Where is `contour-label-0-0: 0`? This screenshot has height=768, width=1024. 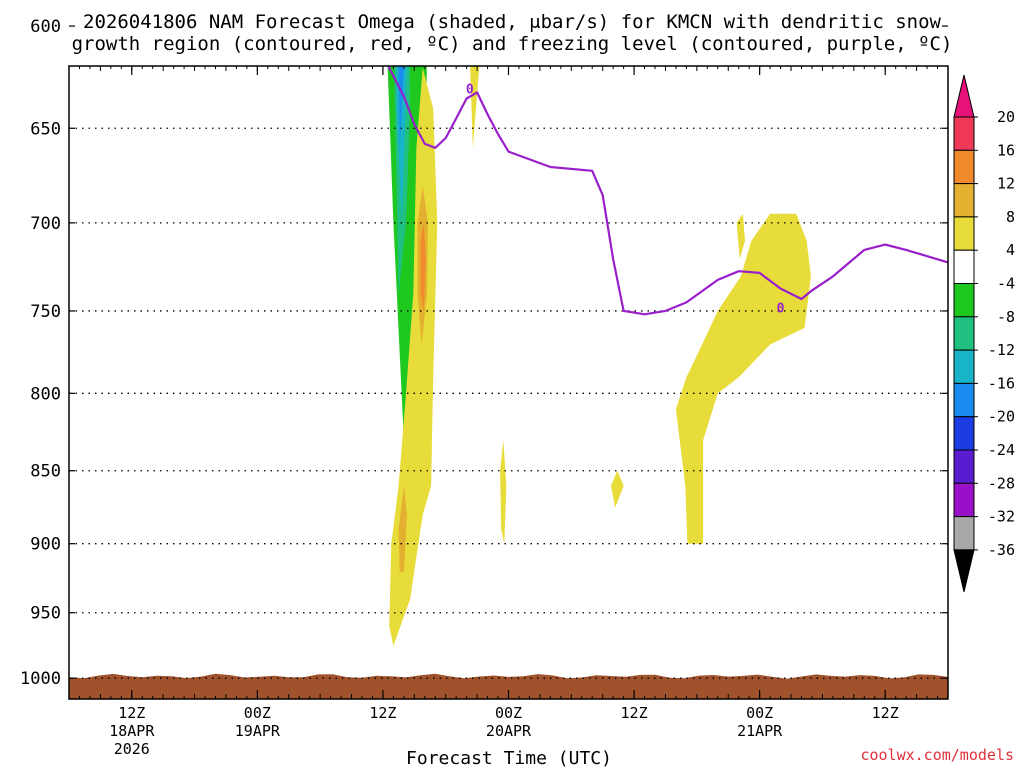 contour-label-0-0: 0 is located at coordinates (257, 52).